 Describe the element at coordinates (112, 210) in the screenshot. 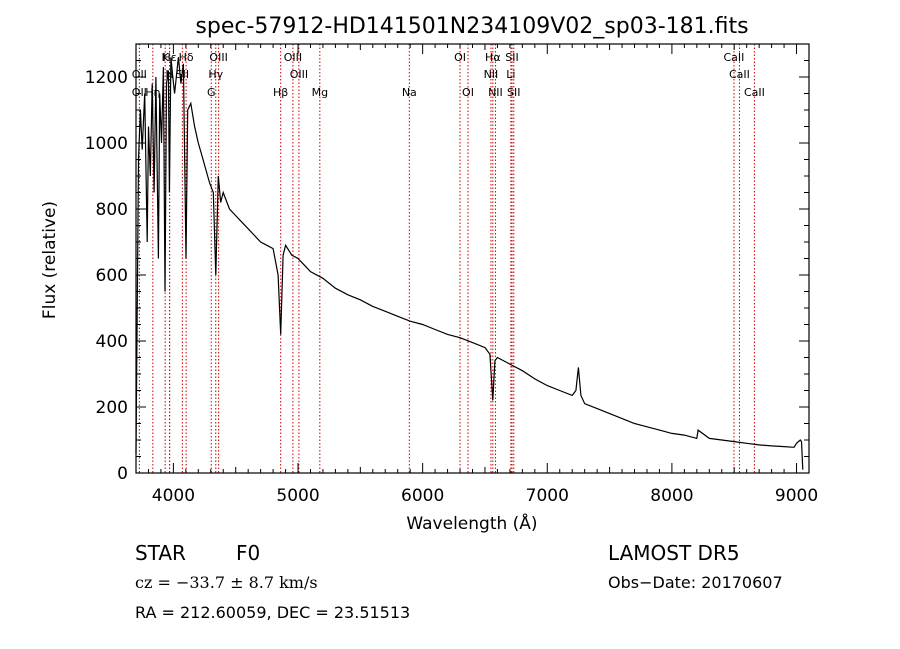

I see `y-tick-label: 800` at that location.